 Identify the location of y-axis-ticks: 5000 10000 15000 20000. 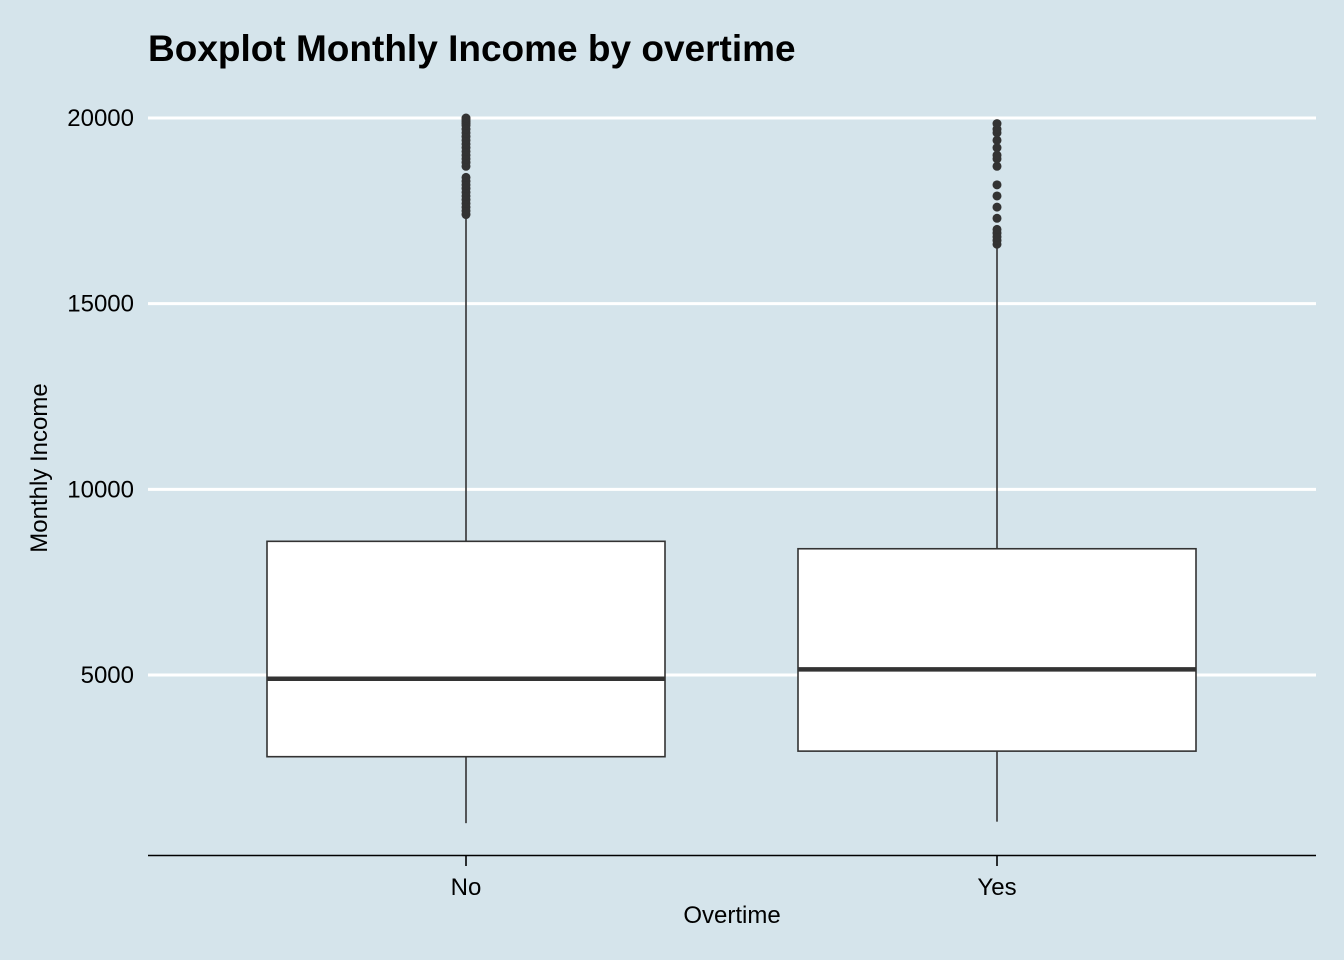
(100, 397).